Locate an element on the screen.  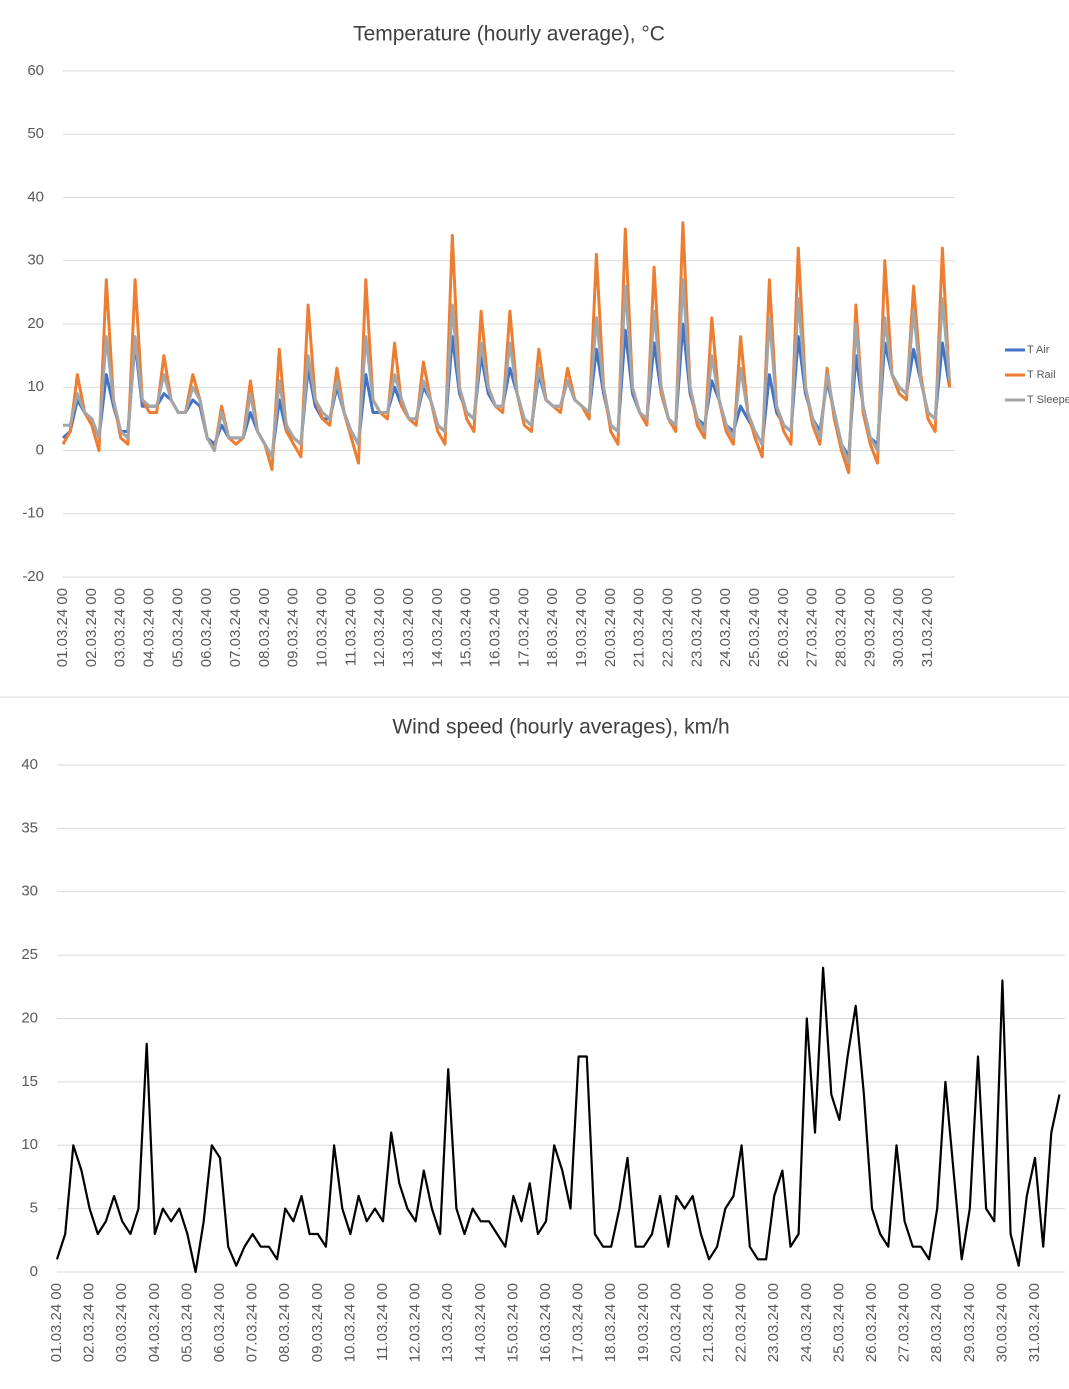
y-tick-label: 60 is located at coordinates (35, 70).